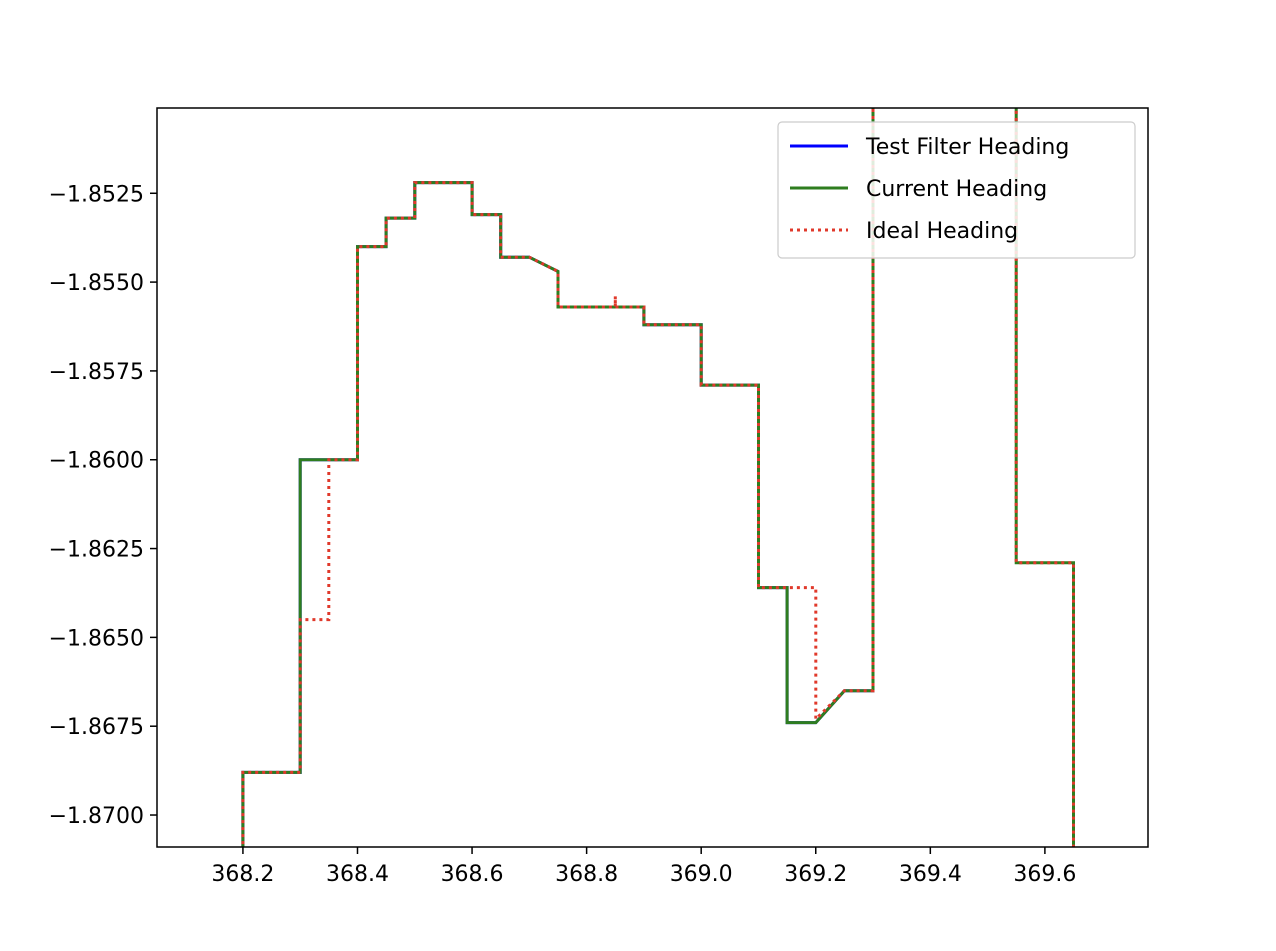 The width and height of the screenshot is (1276, 951). What do you see at coordinates (643, 867) in the screenshot?
I see `x-axis: 368.2 368.4 368.6 368.8 369.0 369.2 369.4 369.6` at bounding box center [643, 867].